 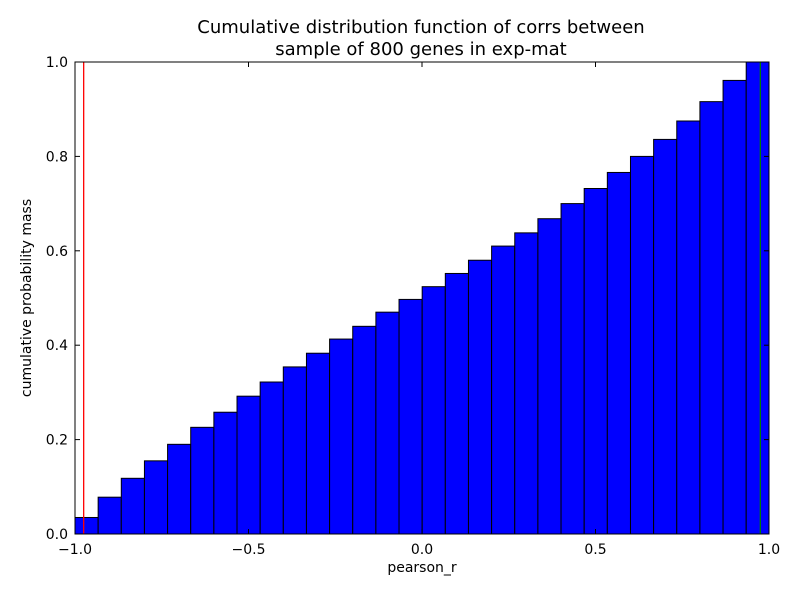 What do you see at coordinates (75, 550) in the screenshot?
I see `x-tick-label: −1.0` at bounding box center [75, 550].